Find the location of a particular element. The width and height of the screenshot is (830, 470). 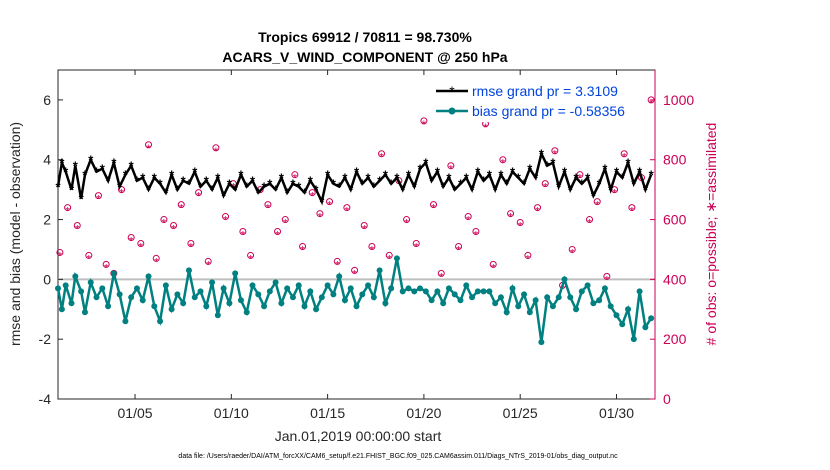

x-tick-label: 01/20 is located at coordinates (423, 413).